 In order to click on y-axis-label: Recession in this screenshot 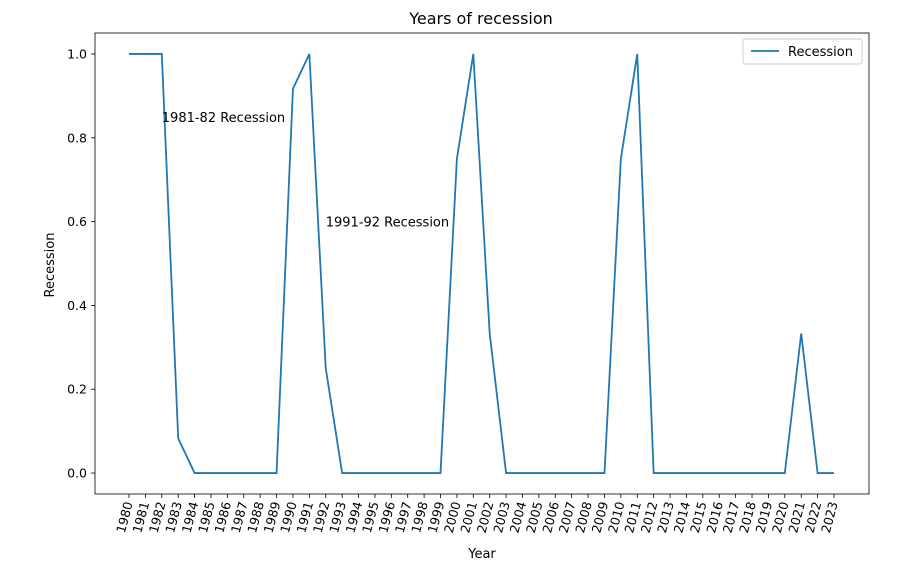, I will do `click(50, 265)`.